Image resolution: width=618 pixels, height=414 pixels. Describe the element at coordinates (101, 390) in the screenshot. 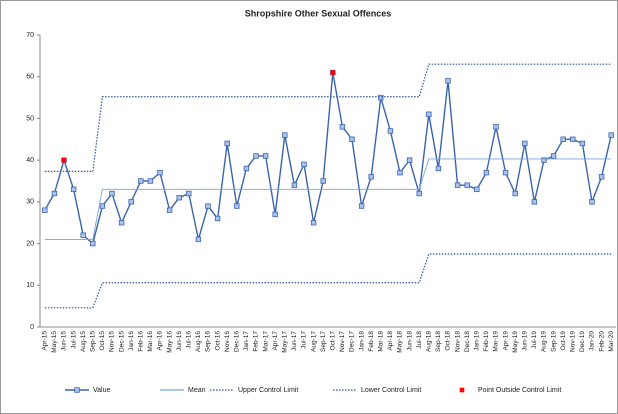

I see `legend-label: Value` at that location.